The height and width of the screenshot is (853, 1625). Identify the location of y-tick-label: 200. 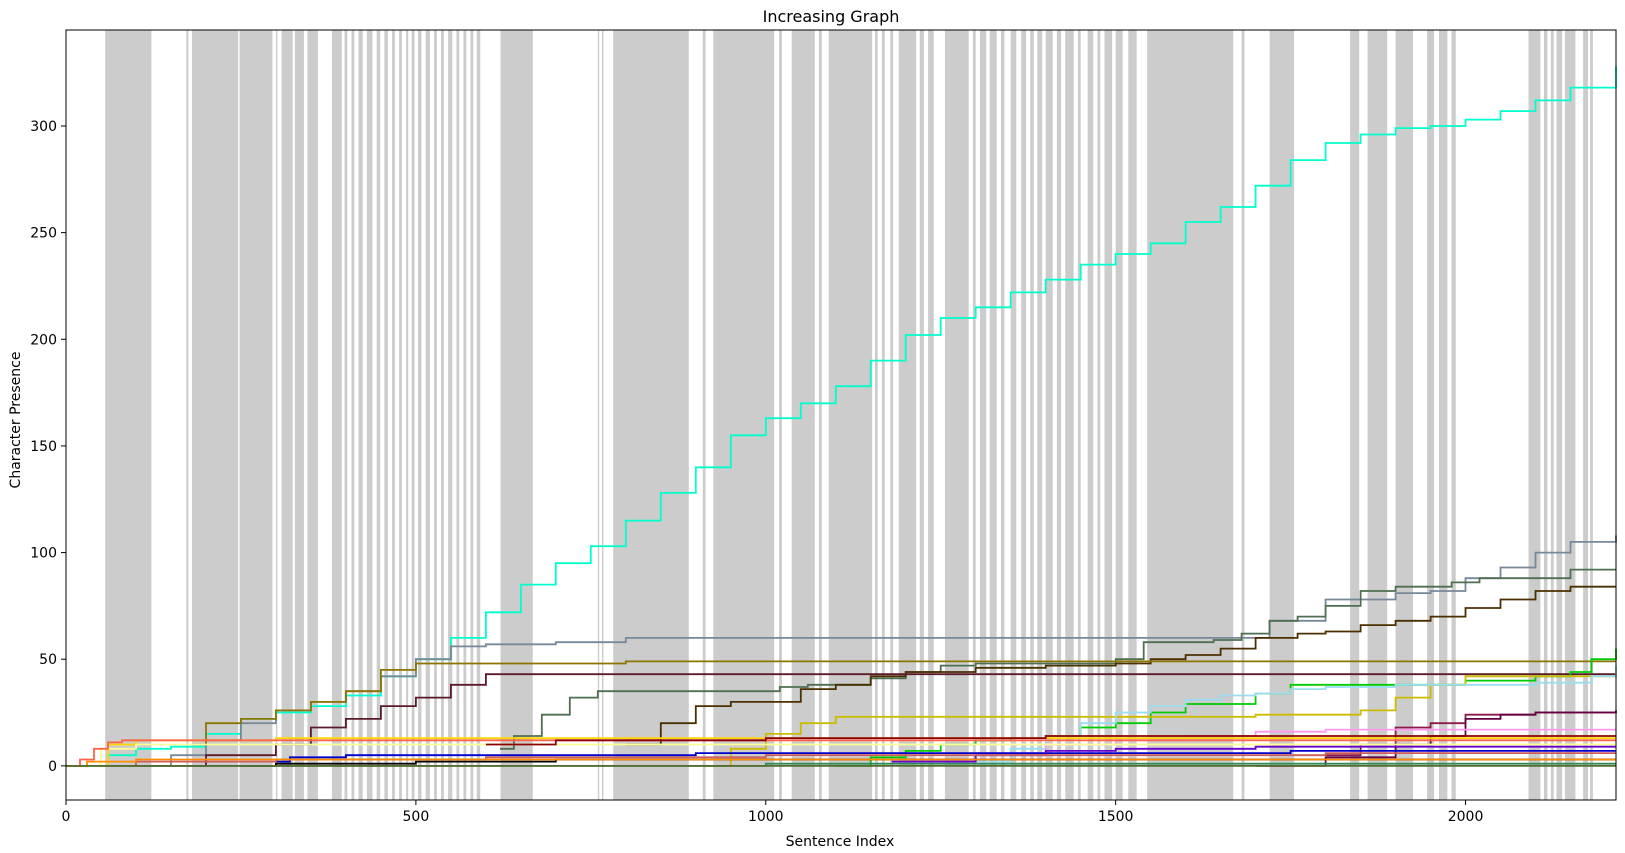
(43, 340).